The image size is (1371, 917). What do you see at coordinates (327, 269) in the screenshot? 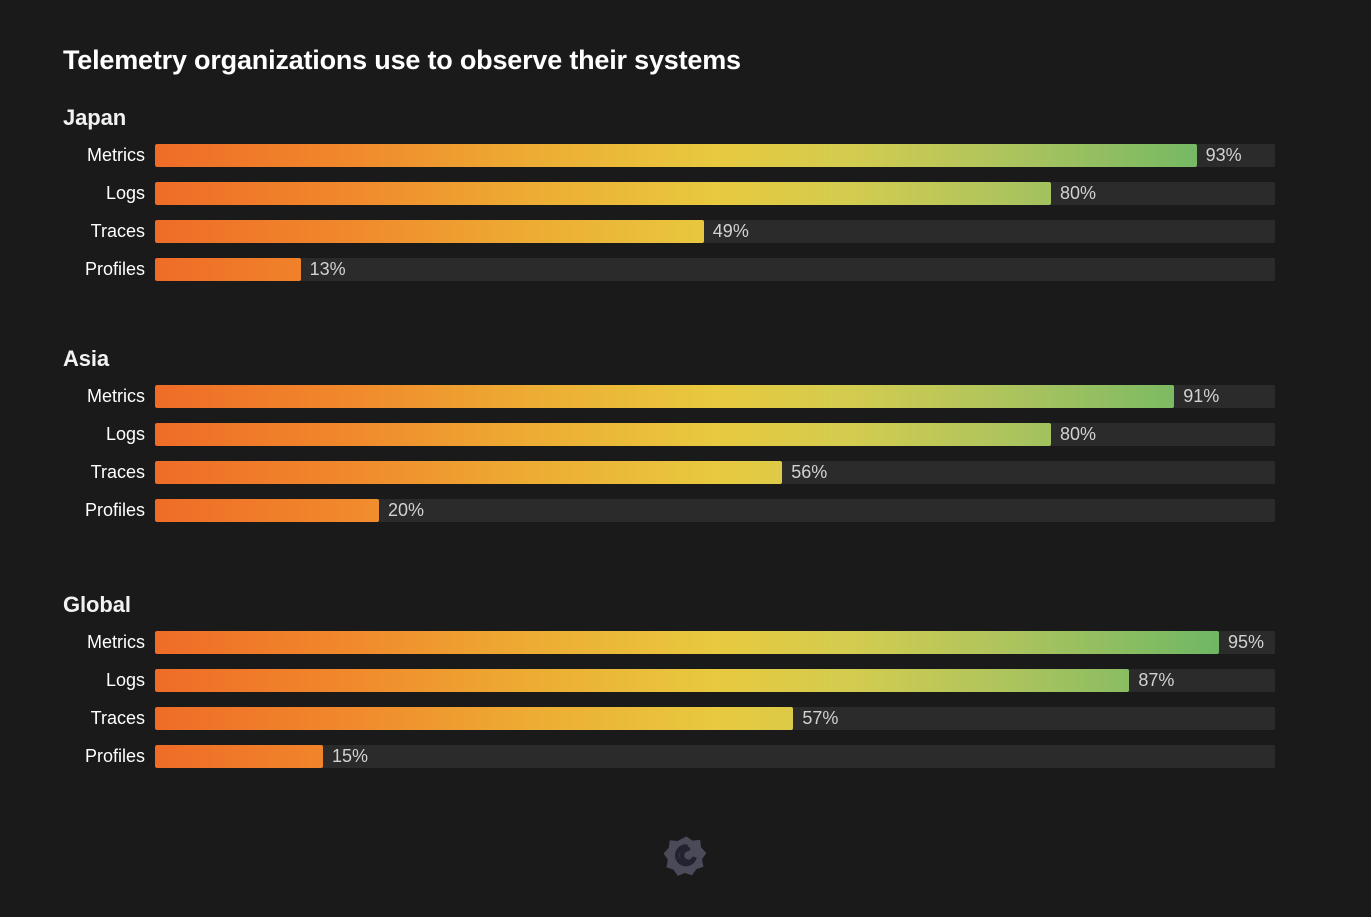
I see `bar-value-label: 13%` at bounding box center [327, 269].